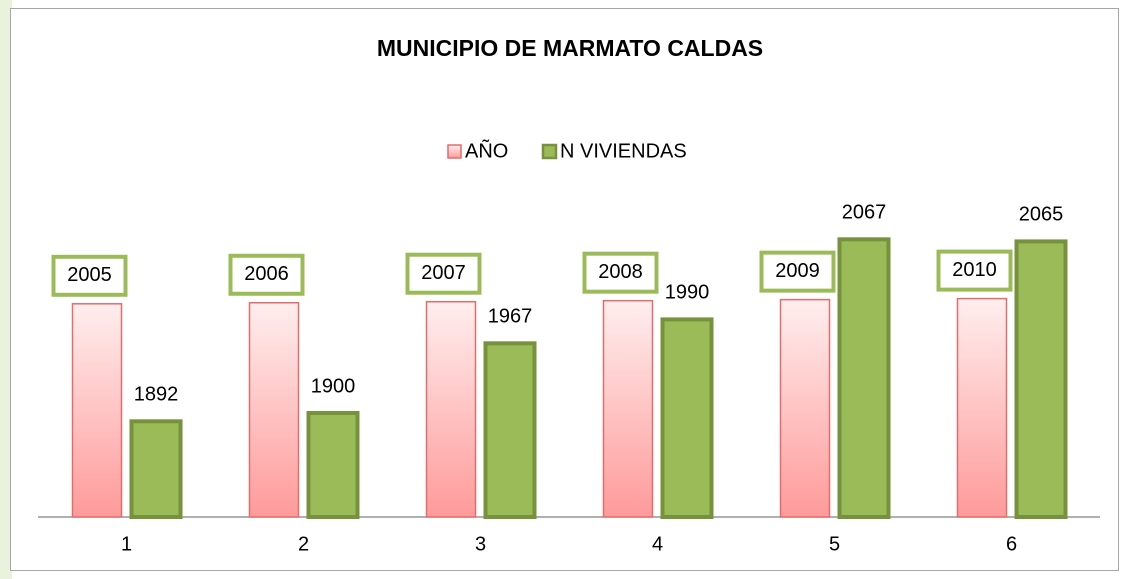 This screenshot has width=1131, height=579. I want to click on data-label: 2010, so click(974, 270).